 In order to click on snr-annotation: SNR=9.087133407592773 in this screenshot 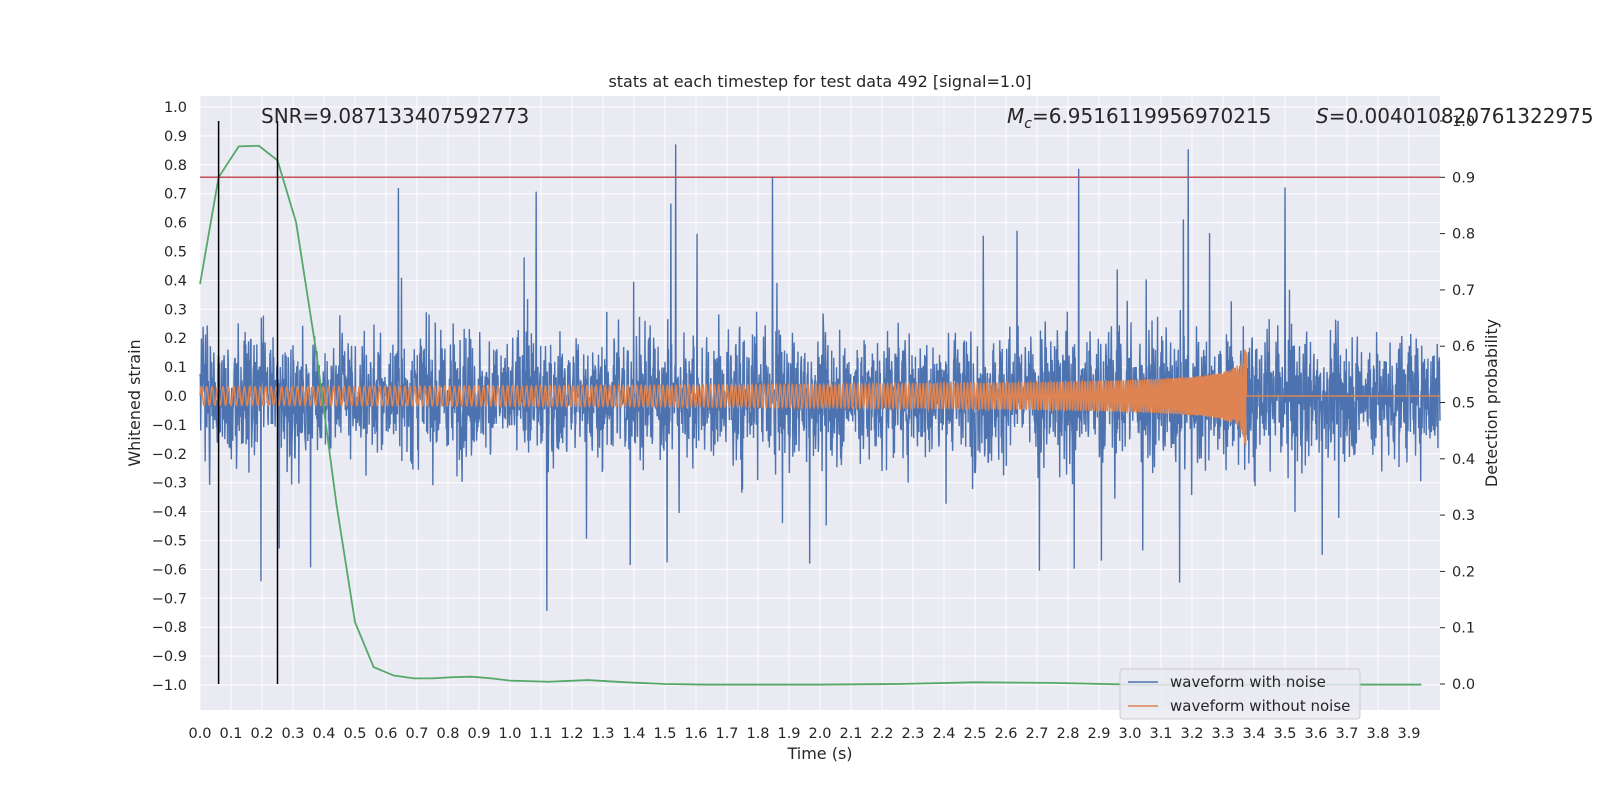, I will do `click(395, 116)`.